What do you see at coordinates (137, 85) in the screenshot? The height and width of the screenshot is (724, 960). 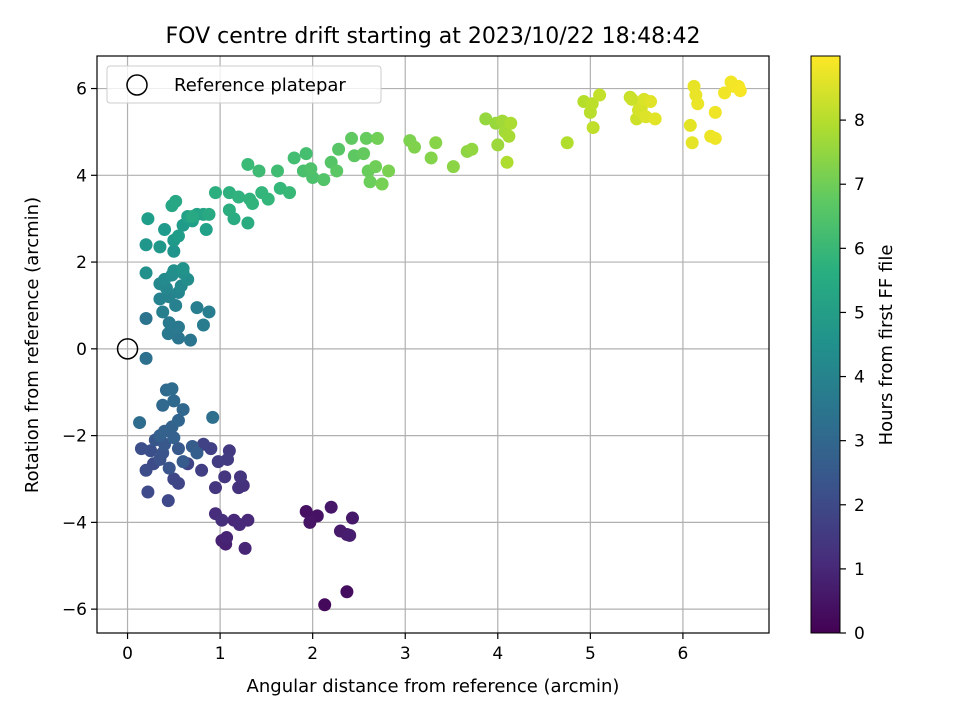 I see `legend-marker-open-circle` at bounding box center [137, 85].